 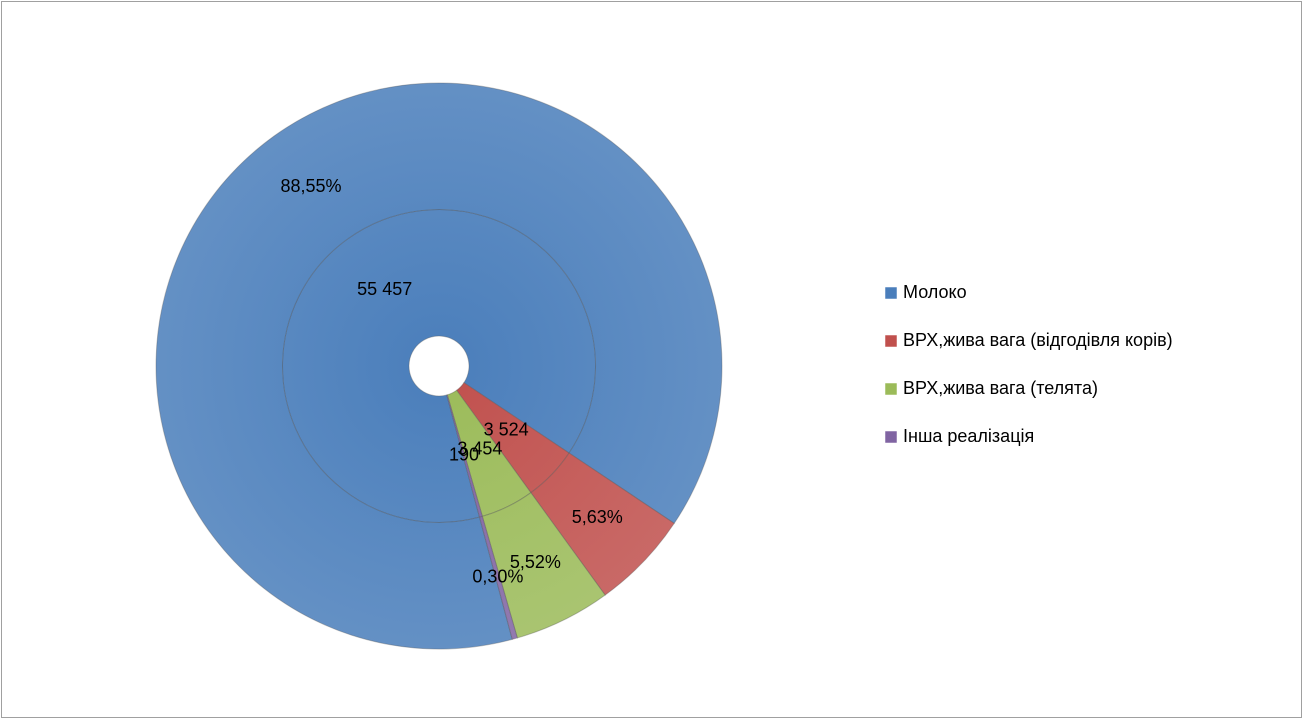 What do you see at coordinates (384, 289) in the screenshot?
I see `data-label: 55 457` at bounding box center [384, 289].